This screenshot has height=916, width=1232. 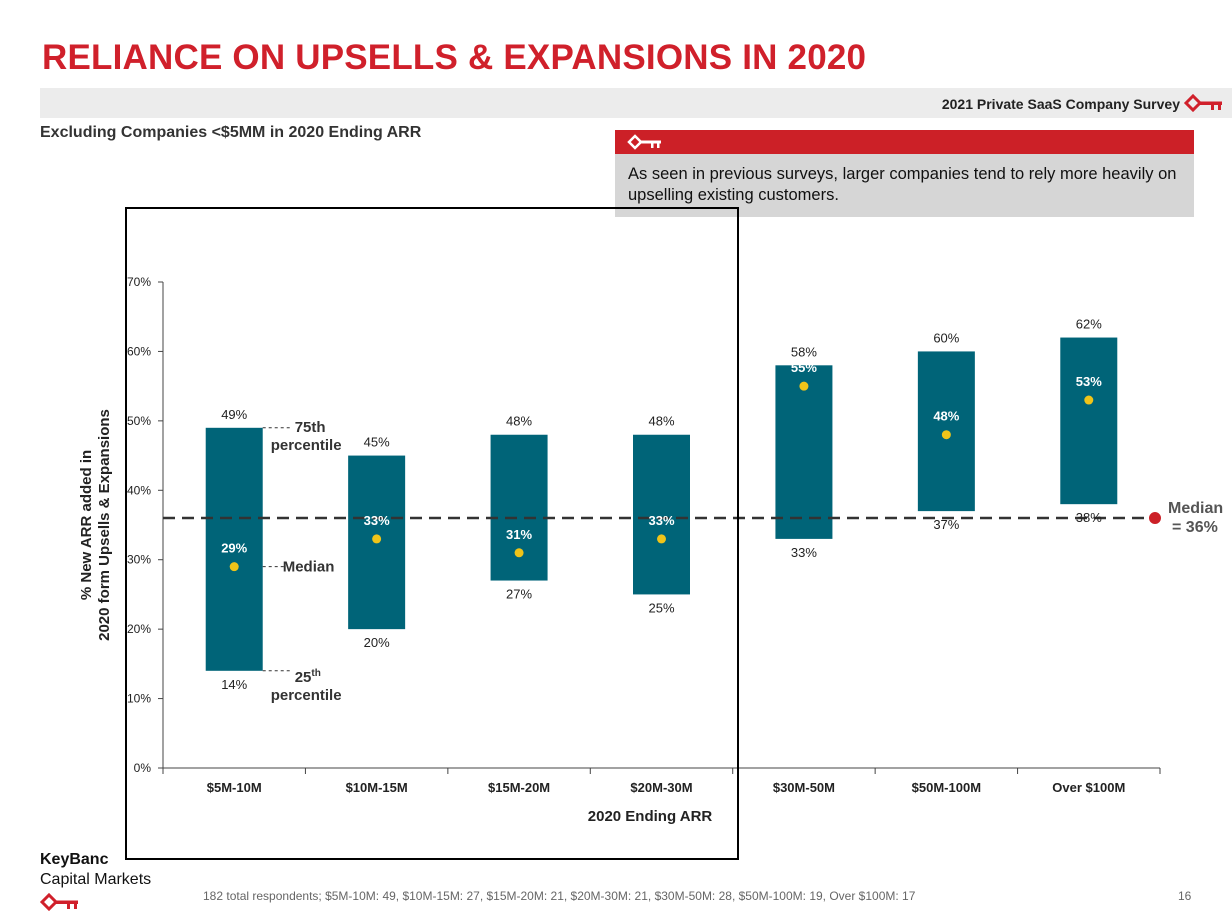 I want to click on brand-name: KeyBanc, so click(x=74, y=859).